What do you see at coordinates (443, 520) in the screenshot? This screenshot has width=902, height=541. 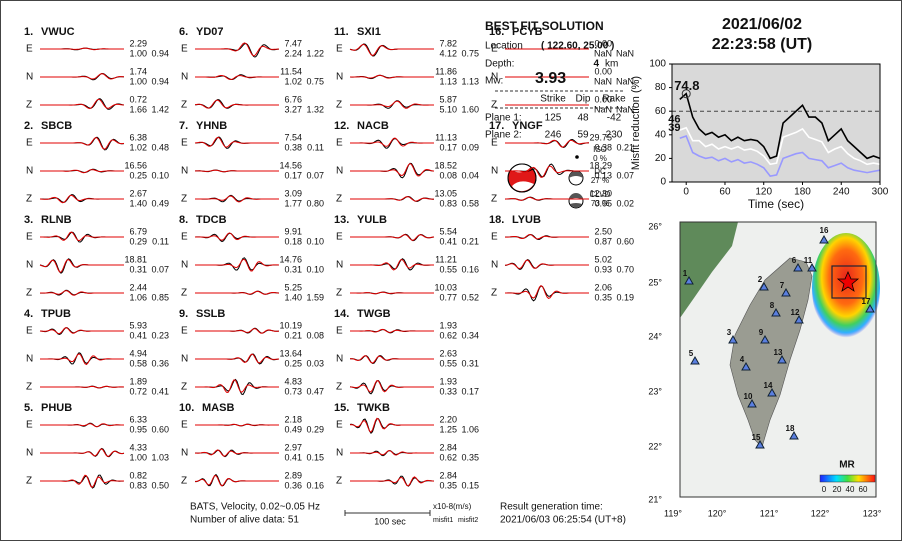 I see `misfit1-legend: misfit1` at bounding box center [443, 520].